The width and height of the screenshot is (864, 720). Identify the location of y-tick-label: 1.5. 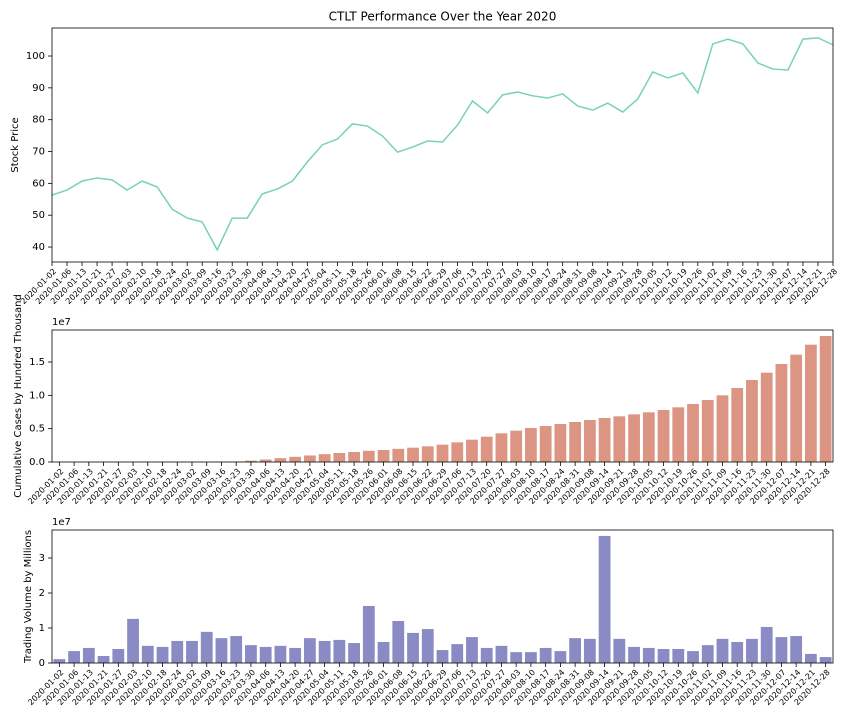
(37, 362).